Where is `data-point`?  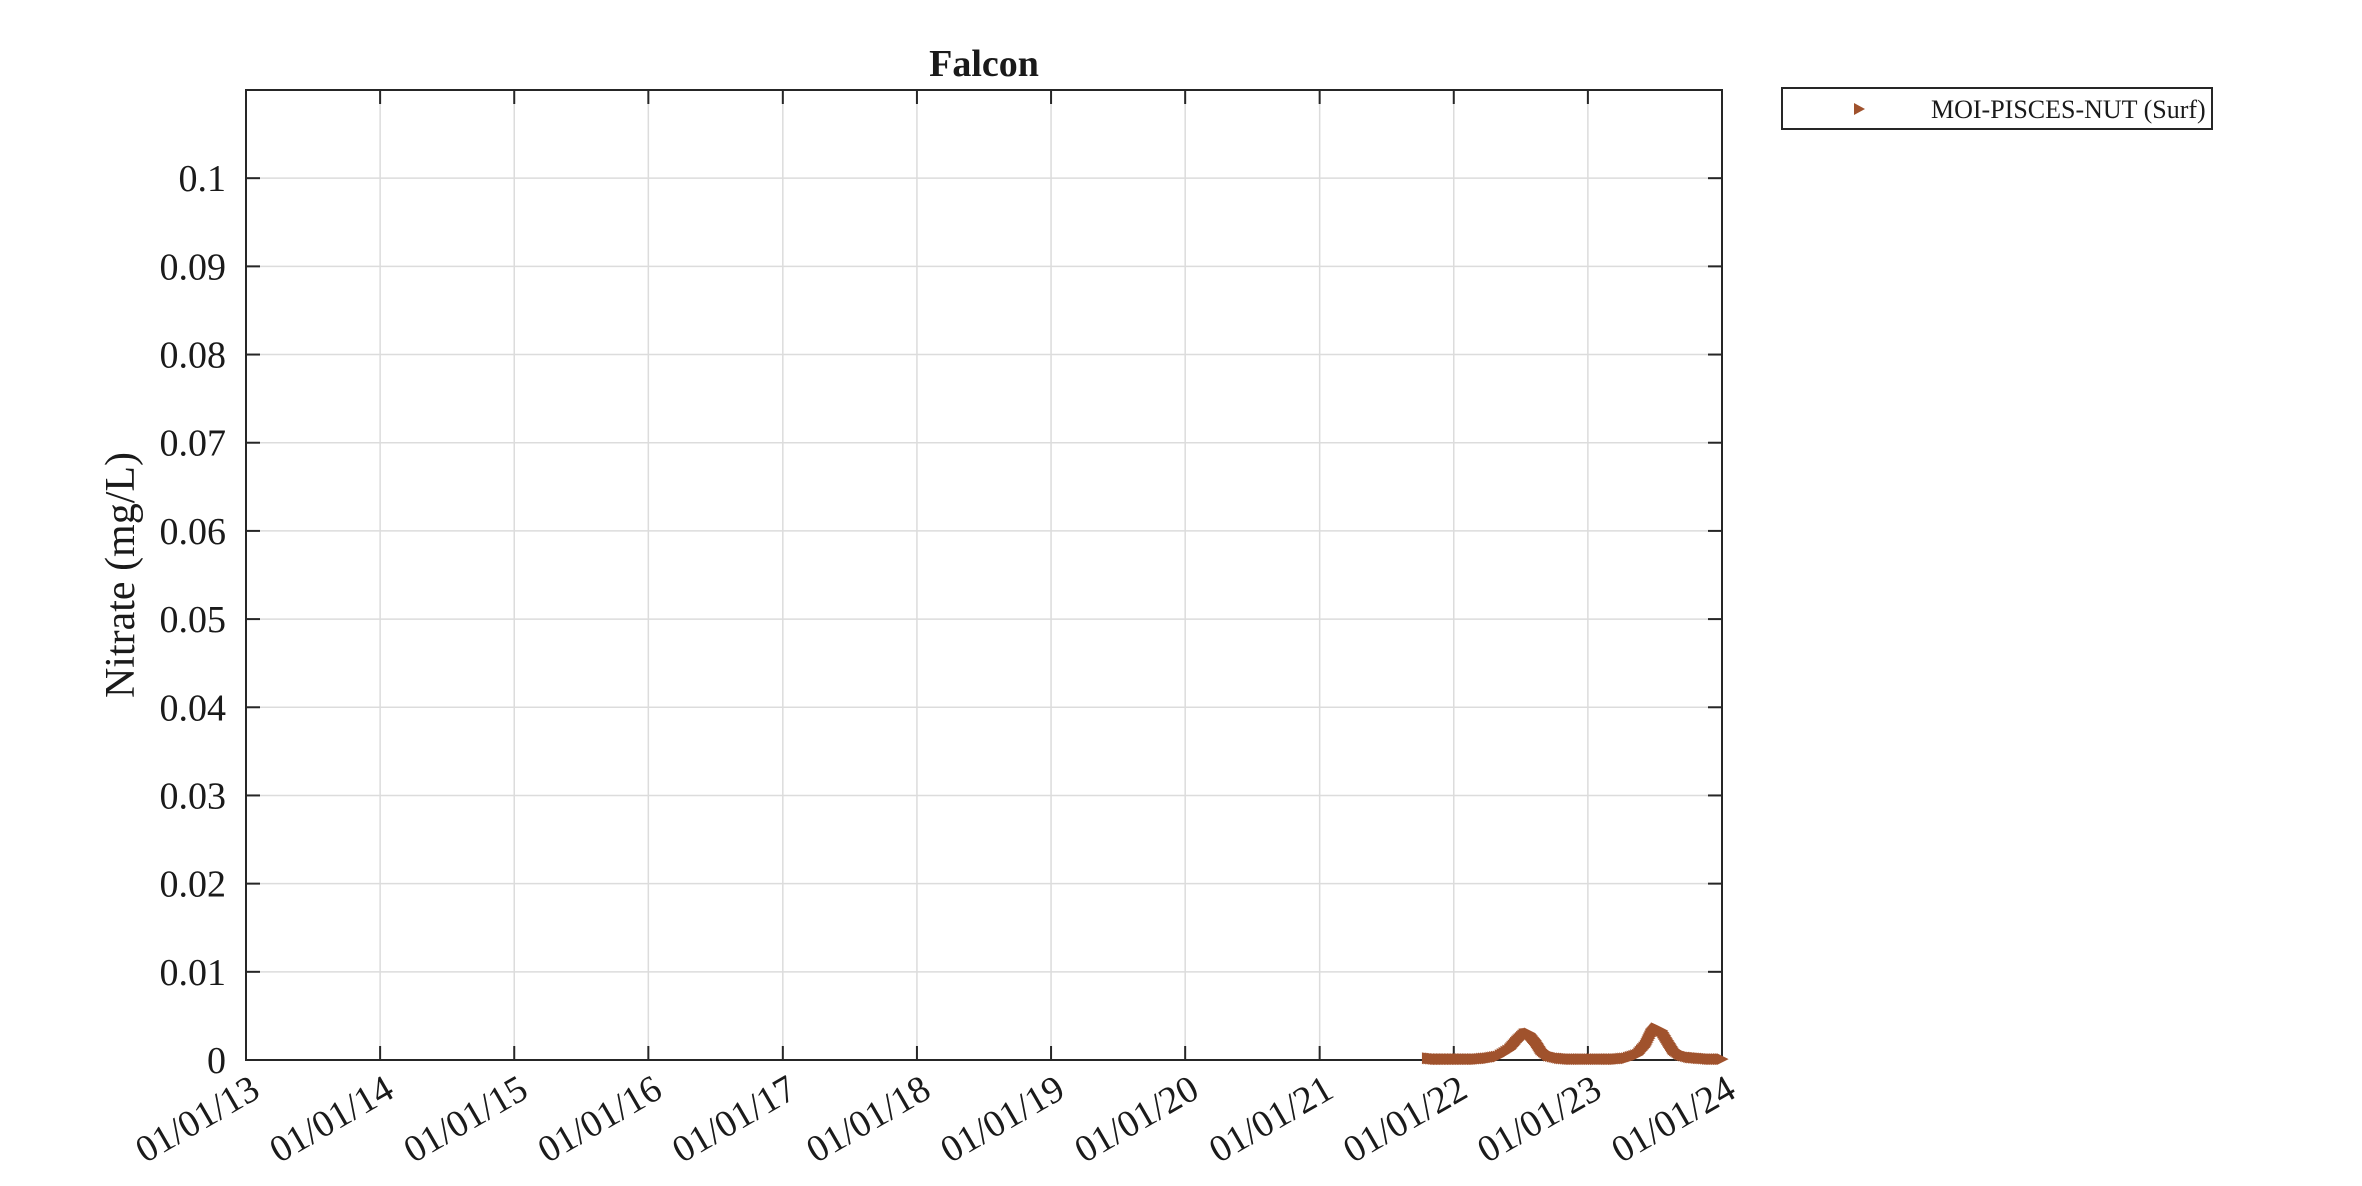 data-point is located at coordinates (1722, 1059).